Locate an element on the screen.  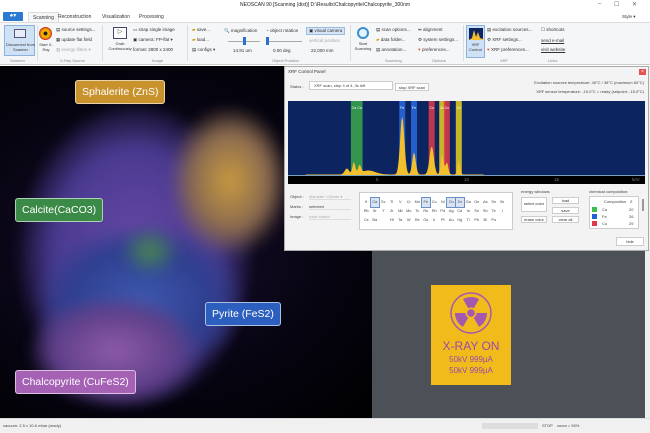
element-Te: Te is located at coordinates (493, 211).